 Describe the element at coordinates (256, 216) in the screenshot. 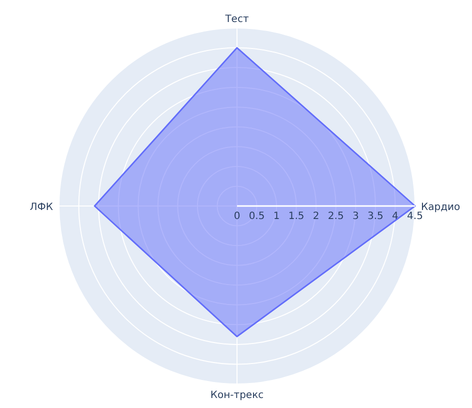

I see `y-tick-label: 0.5` at that location.